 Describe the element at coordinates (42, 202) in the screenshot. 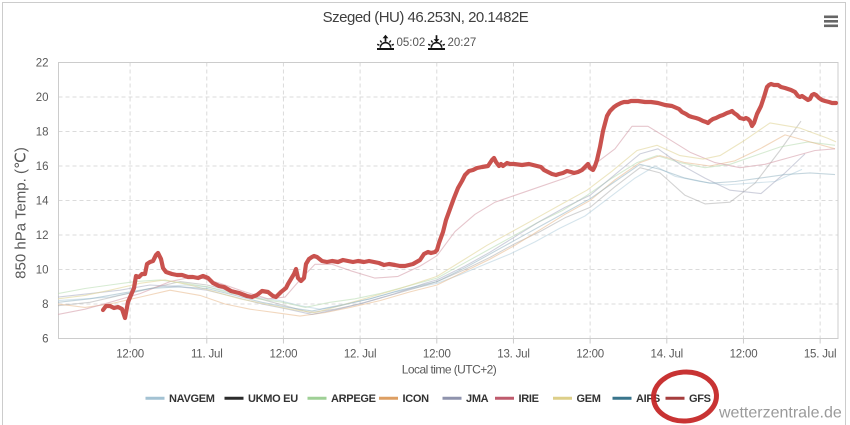

I see `svg-text: 14` at that location.